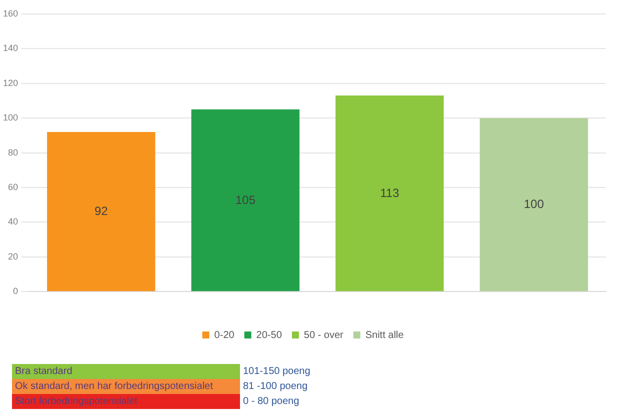 Image resolution: width=626 pixels, height=419 pixels. What do you see at coordinates (126, 401) in the screenshot?
I see `text: Stort forbedringspotensialet` at bounding box center [126, 401].